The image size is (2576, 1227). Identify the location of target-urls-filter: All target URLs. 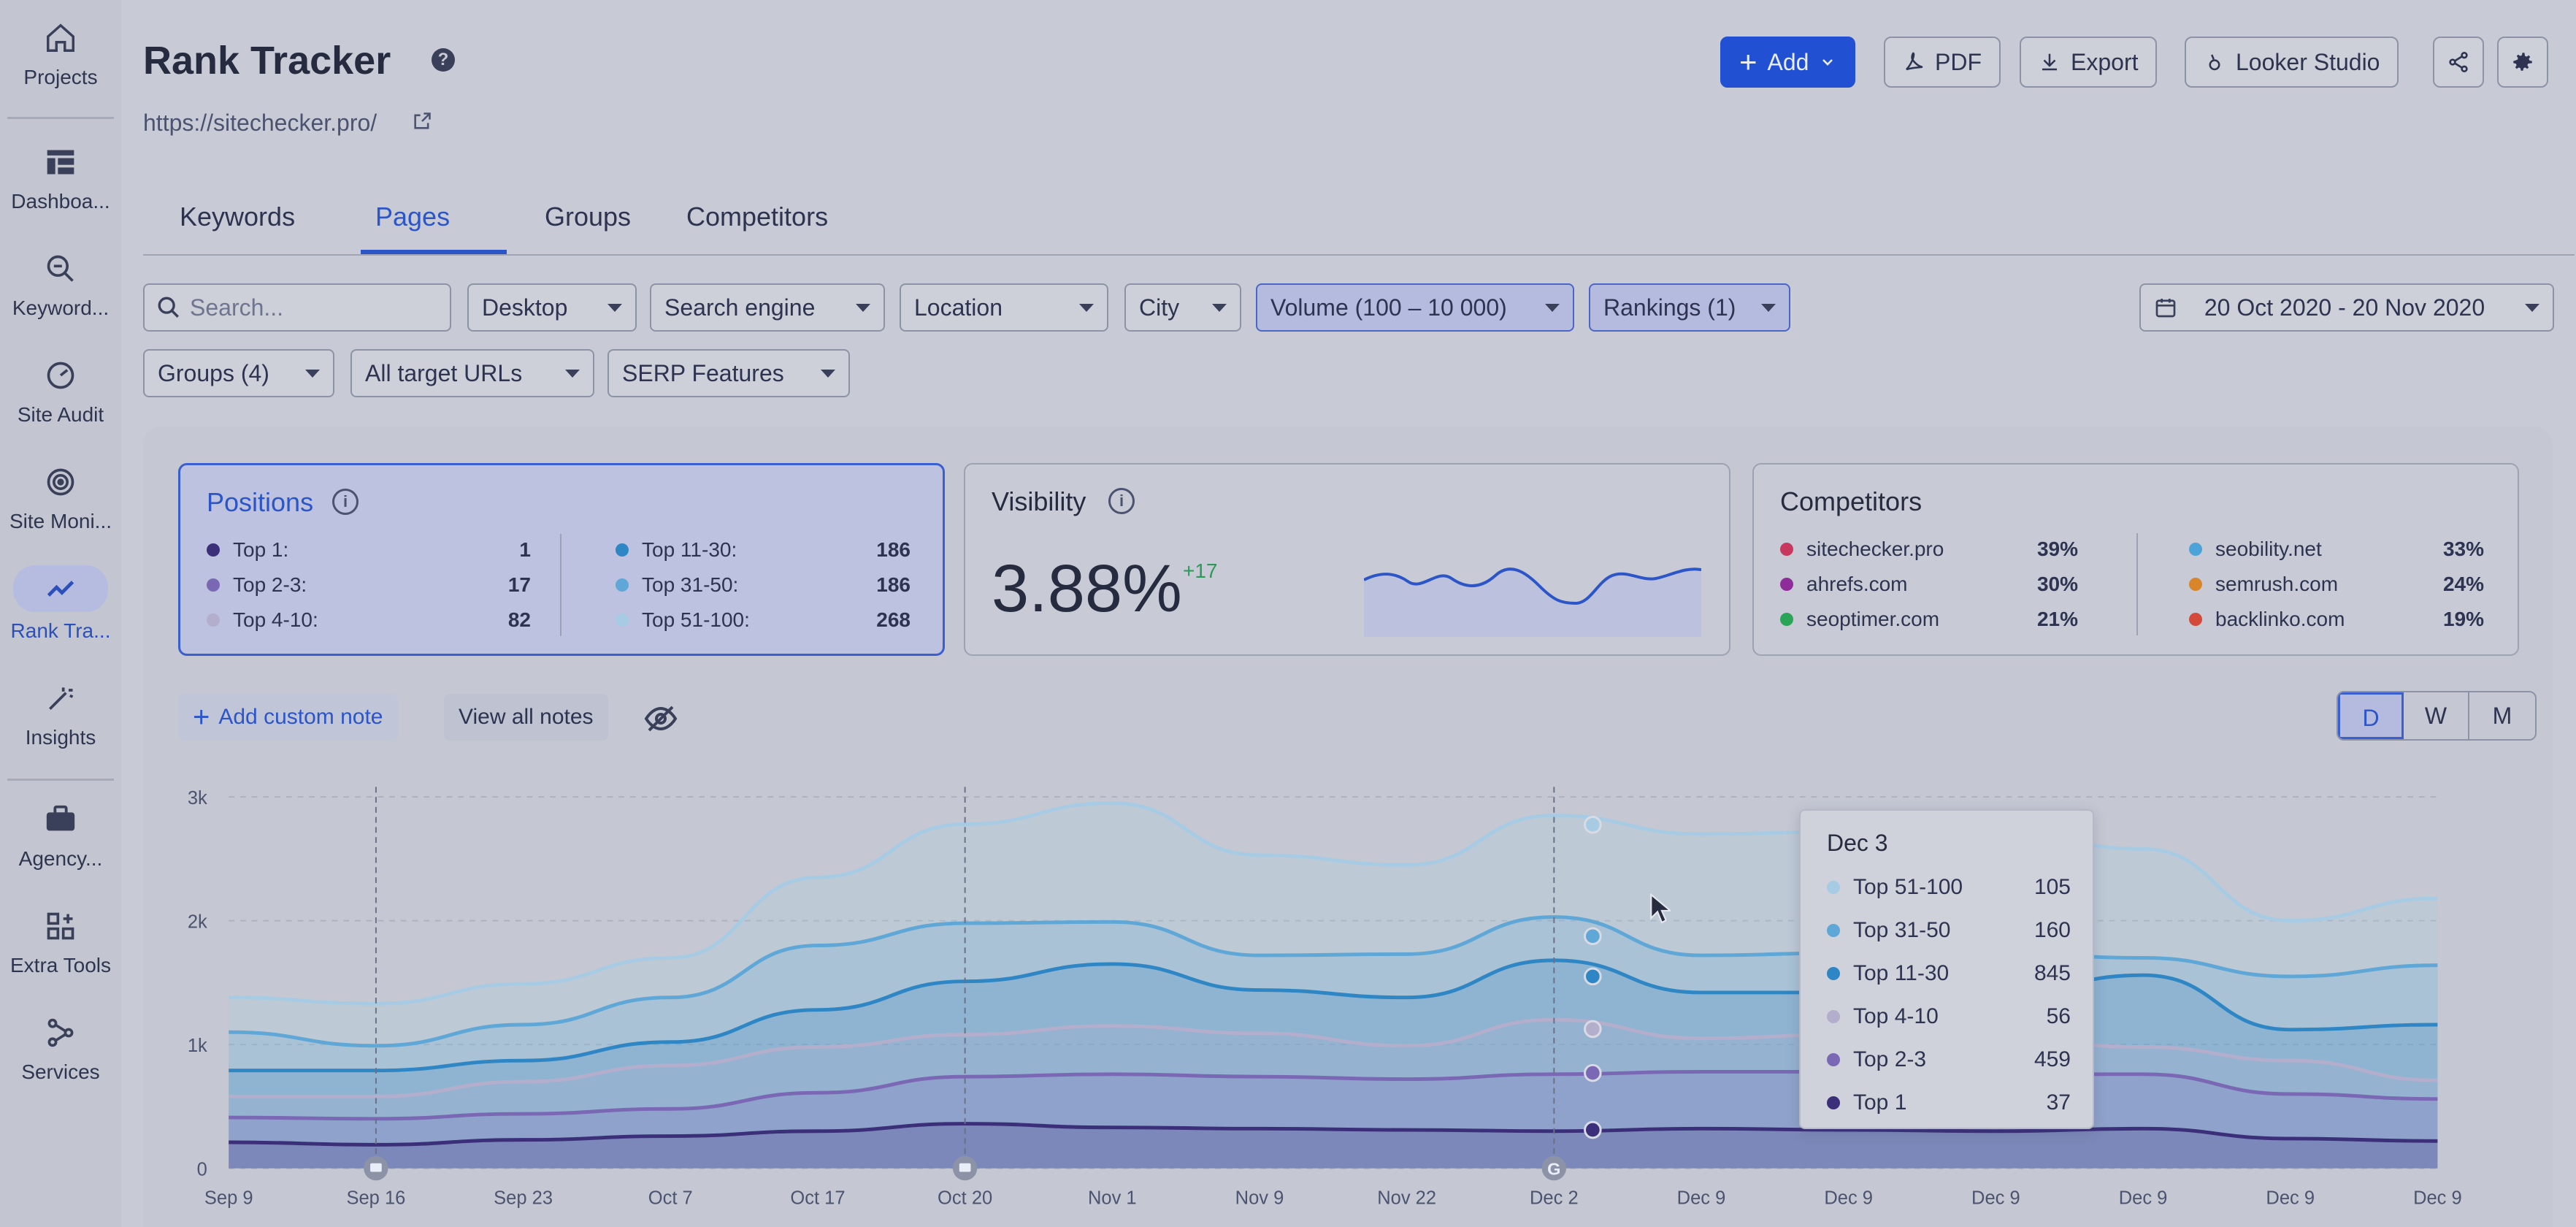
(472, 373).